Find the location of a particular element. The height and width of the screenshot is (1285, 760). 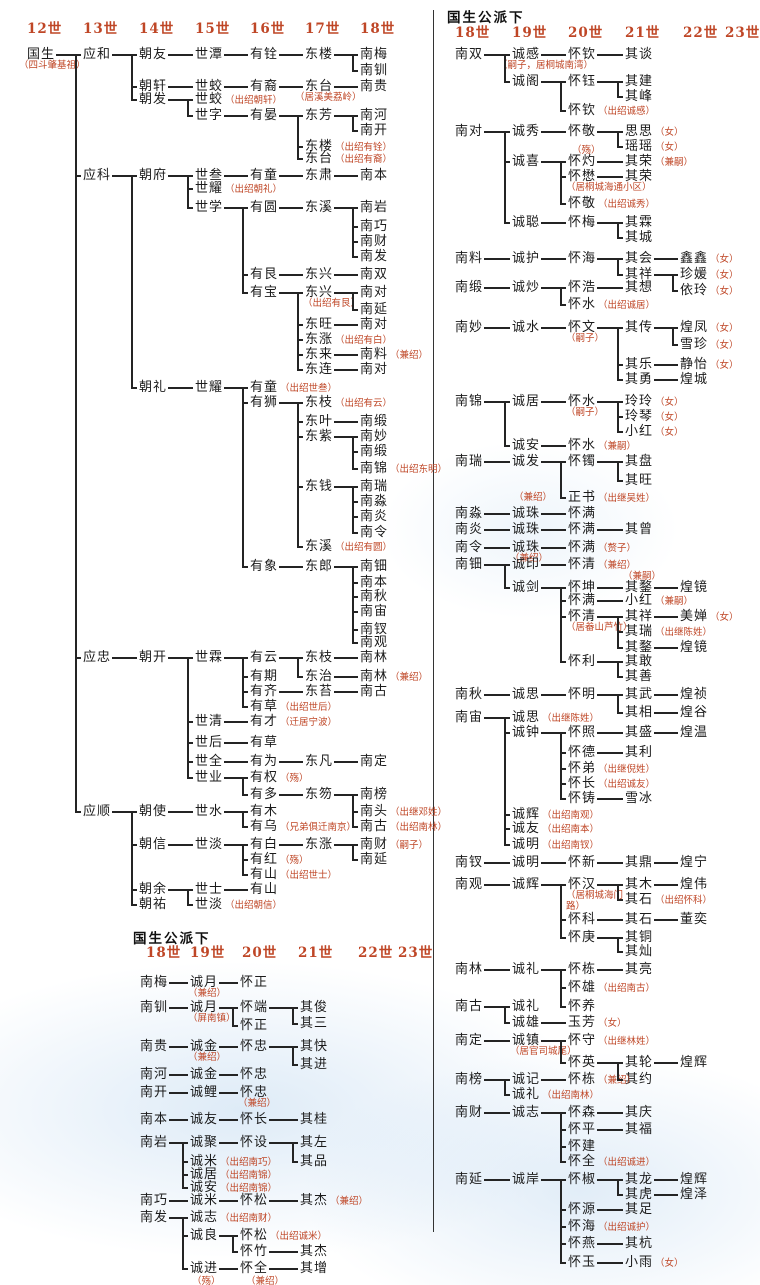

floating-note: （殇） is located at coordinates (206, 1280).